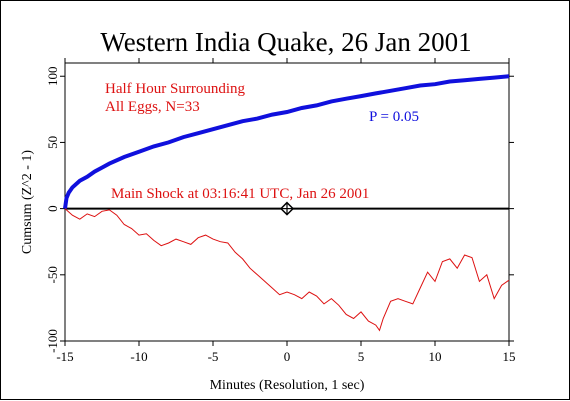 The height and width of the screenshot is (401, 570). I want to click on dataset-label-line-2: All Eggs, N=33, so click(152, 107).